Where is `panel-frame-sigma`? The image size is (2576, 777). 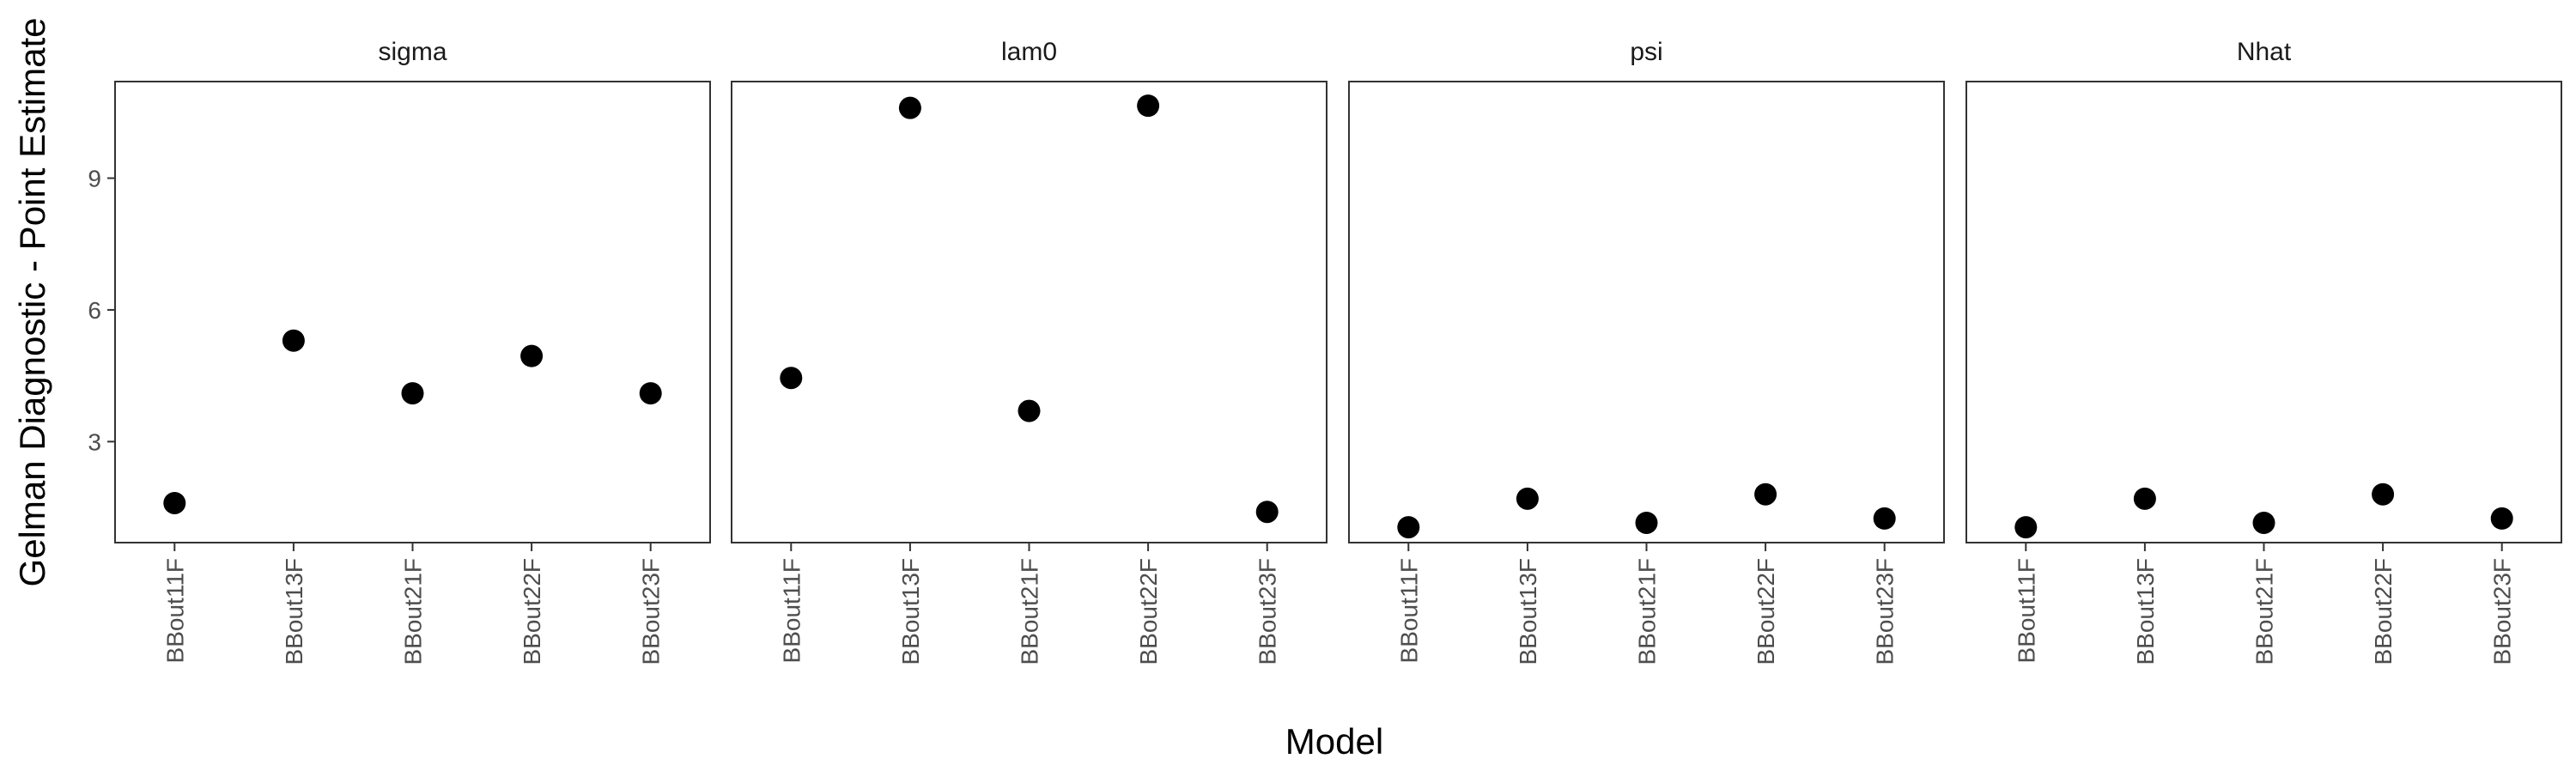
panel-frame-sigma is located at coordinates (412, 312).